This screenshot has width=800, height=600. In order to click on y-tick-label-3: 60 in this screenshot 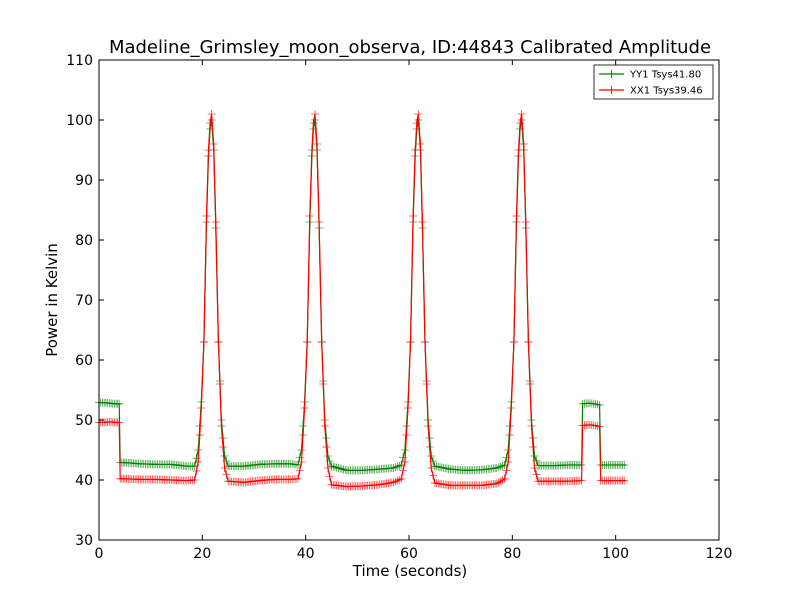, I will do `click(84, 361)`.